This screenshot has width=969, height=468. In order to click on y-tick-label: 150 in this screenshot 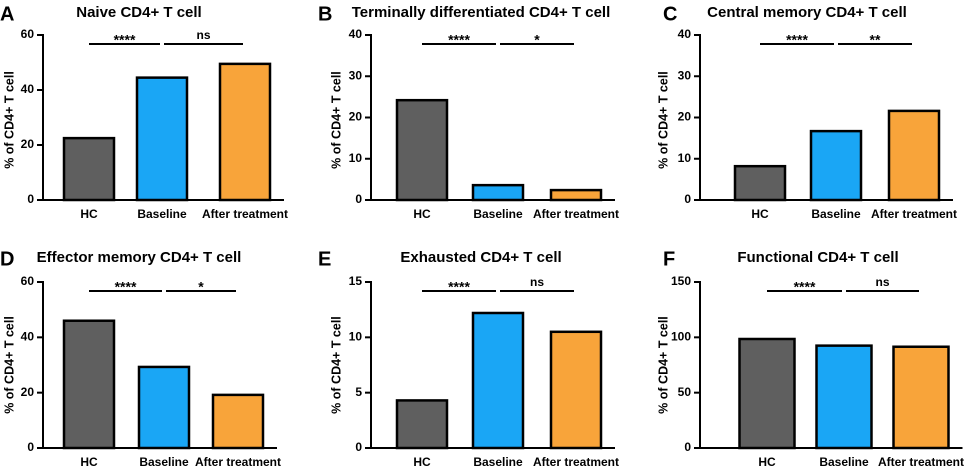, I will do `click(681, 281)`.